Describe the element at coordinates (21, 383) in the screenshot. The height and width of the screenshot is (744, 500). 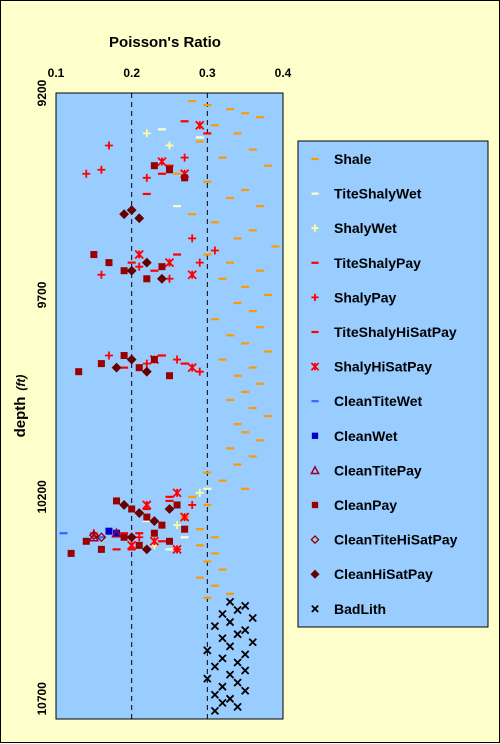
I see `y-axis-unit: (ft)` at that location.